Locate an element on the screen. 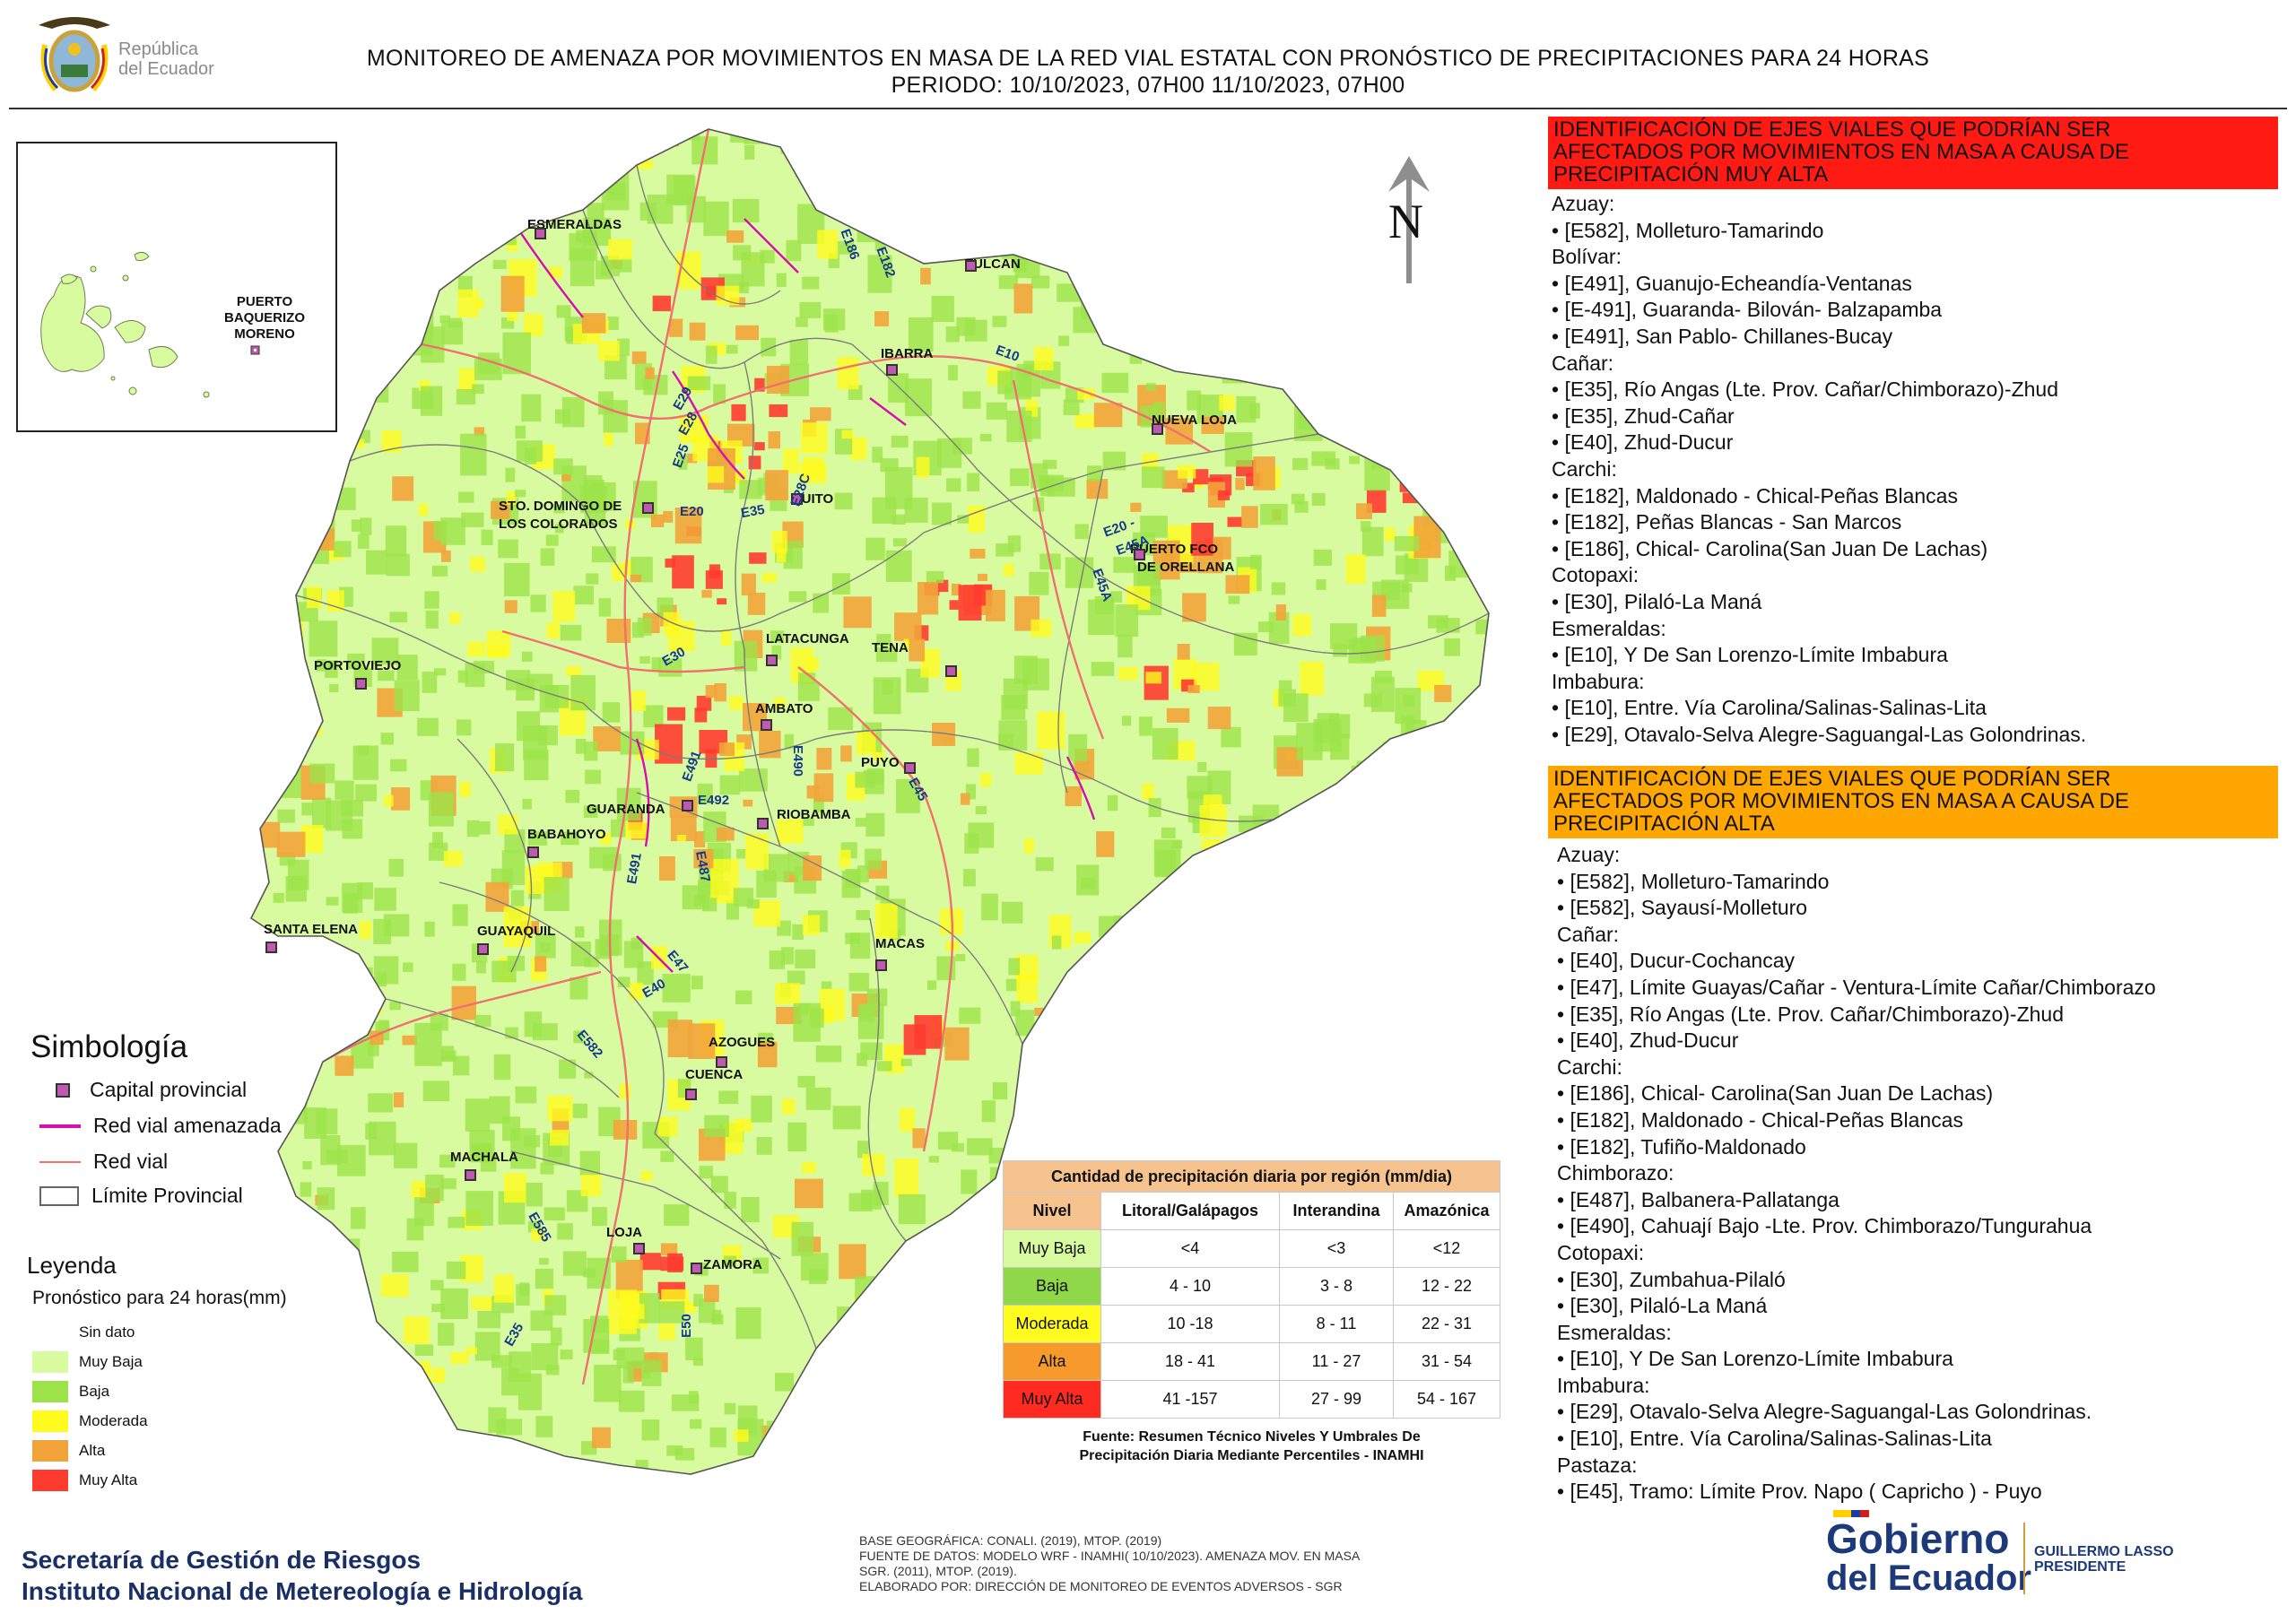  precip-cell-lit: 41 -157 is located at coordinates (1190, 1399).